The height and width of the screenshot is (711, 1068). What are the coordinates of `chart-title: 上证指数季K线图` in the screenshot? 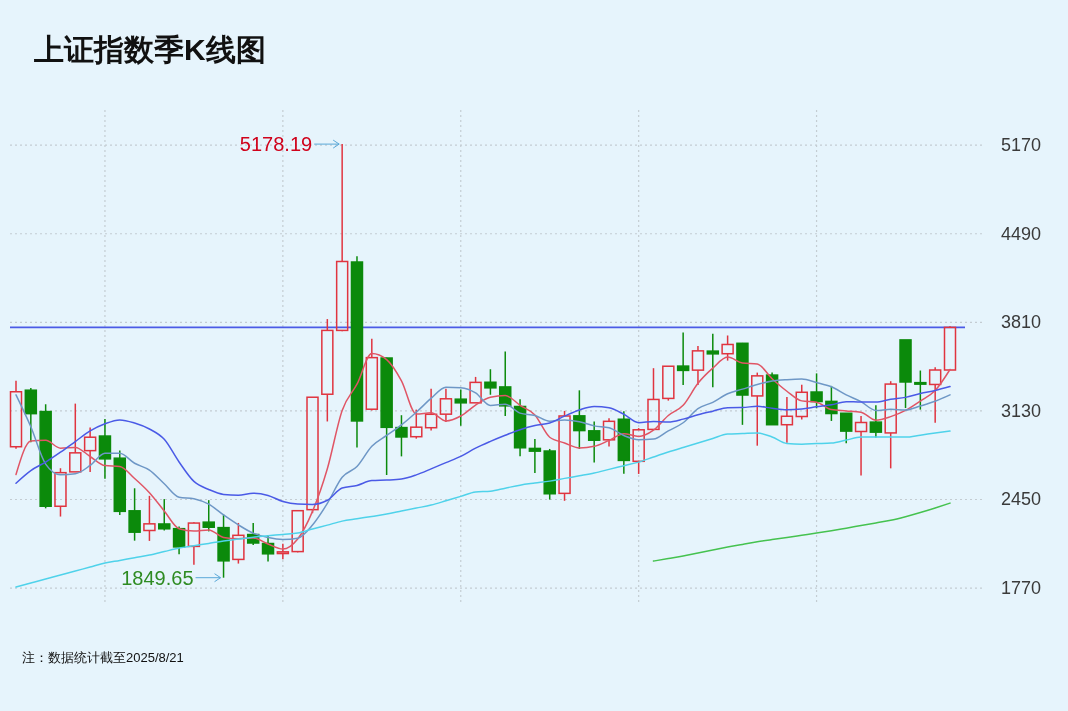 It's located at (149, 49).